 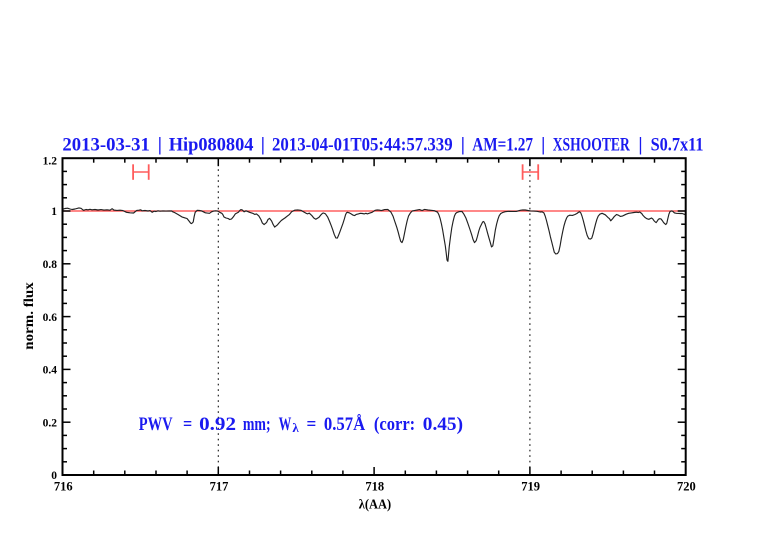 What do you see at coordinates (54, 476) in the screenshot?
I see `svg-text: 0` at bounding box center [54, 476].